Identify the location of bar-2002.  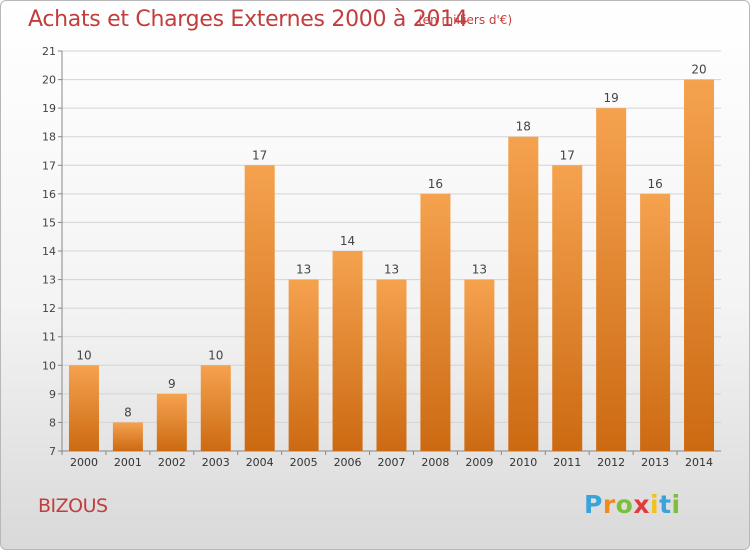
(171, 422).